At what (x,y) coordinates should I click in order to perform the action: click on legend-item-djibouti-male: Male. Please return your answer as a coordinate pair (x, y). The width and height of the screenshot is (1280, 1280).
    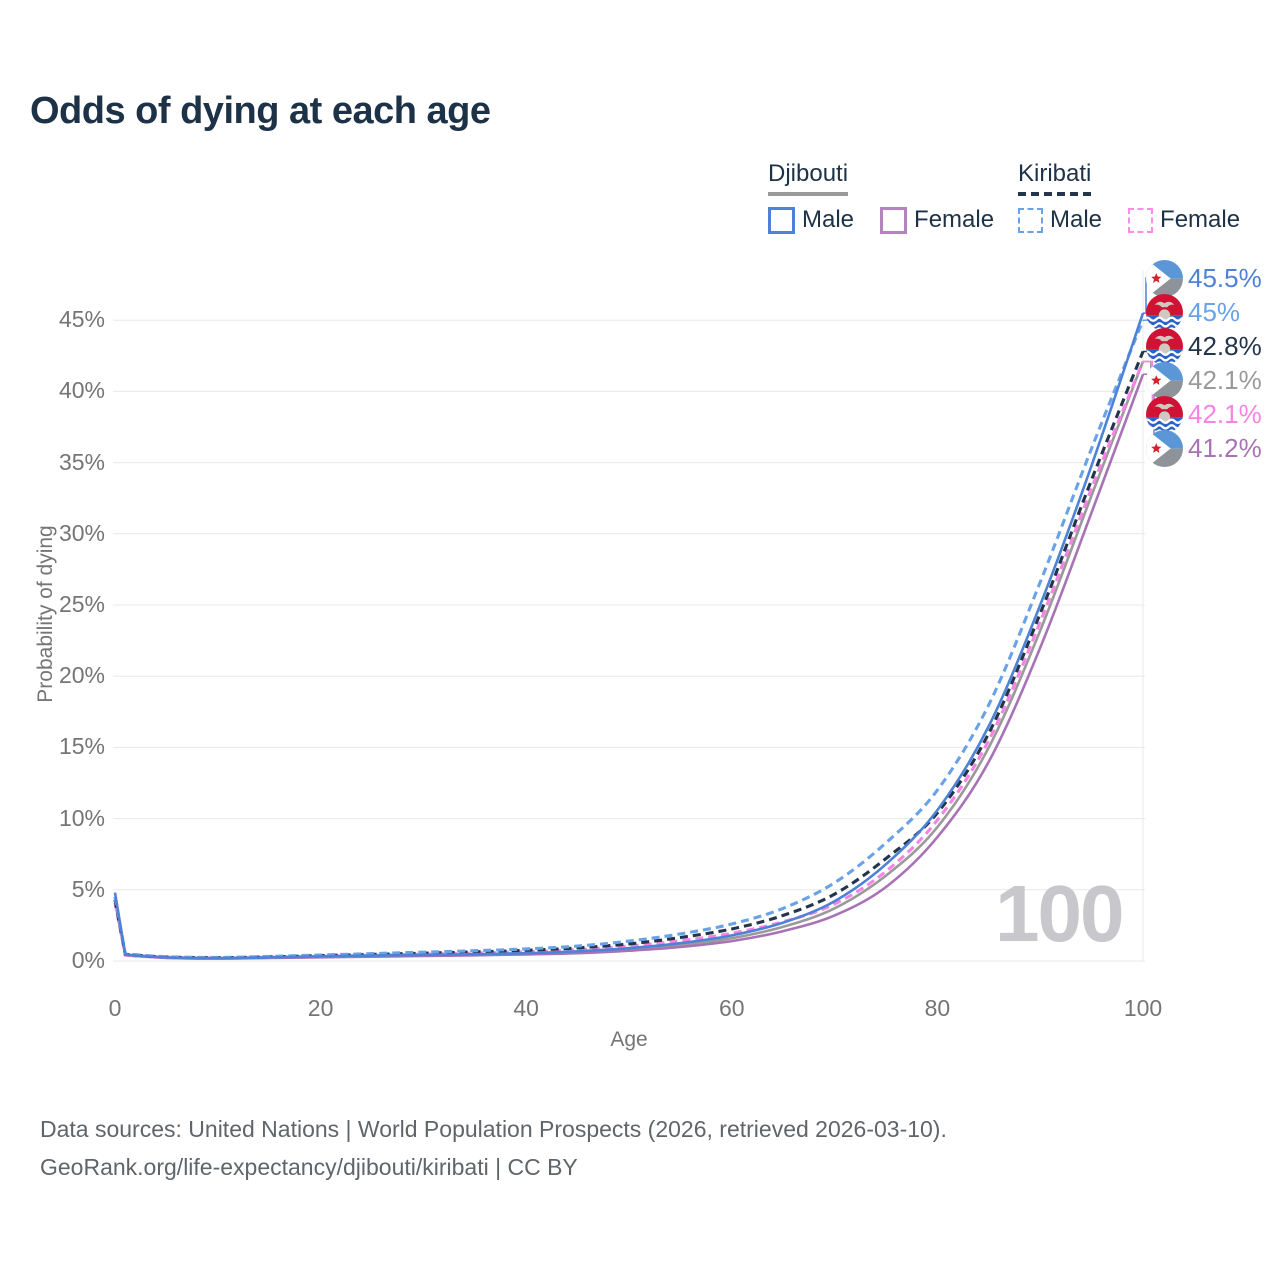
    Looking at the image, I should click on (811, 220).